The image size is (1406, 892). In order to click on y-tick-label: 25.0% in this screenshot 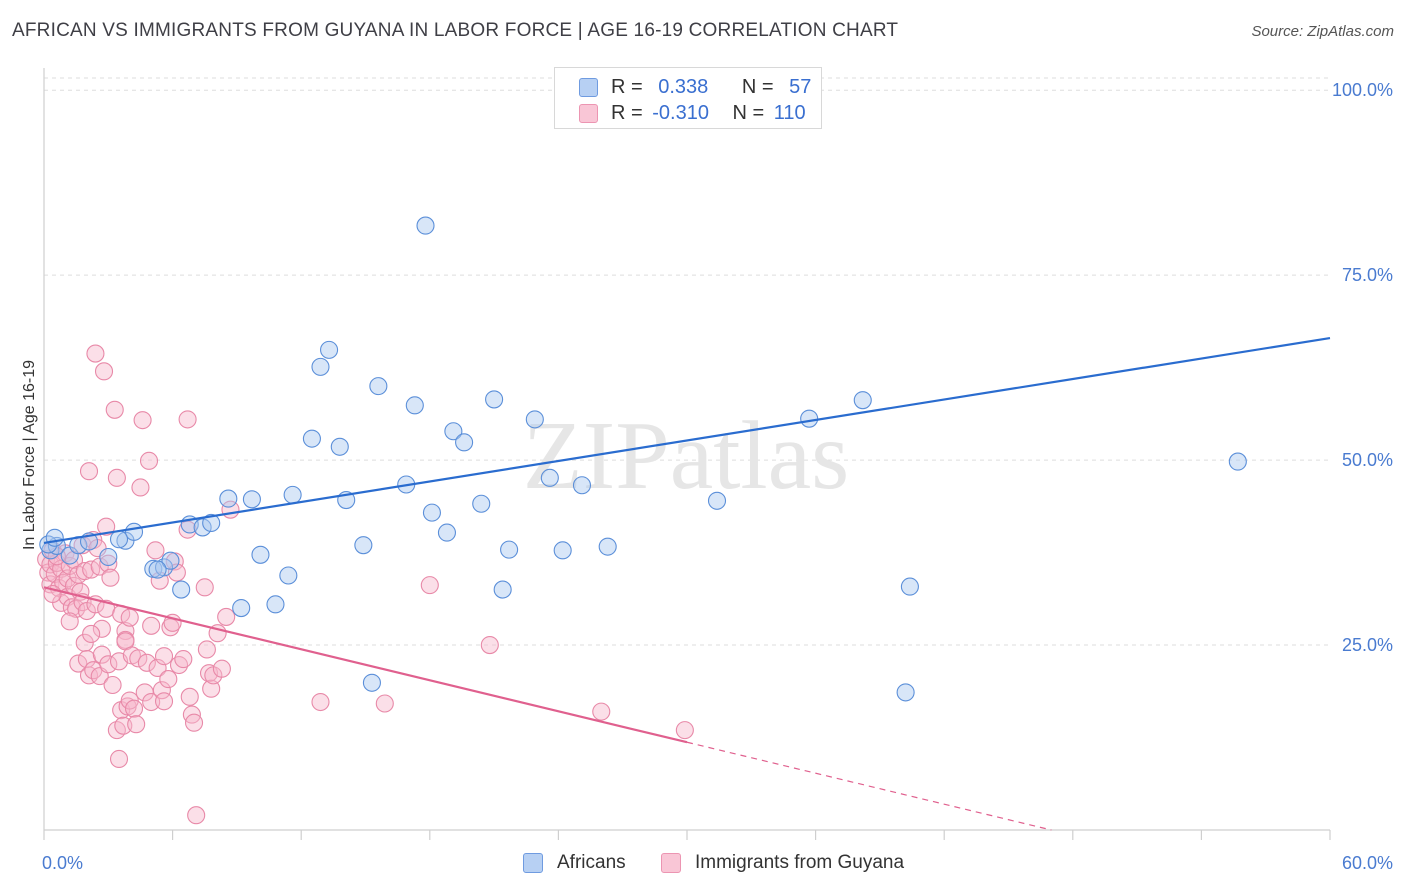, I will do `click(1367, 645)`.